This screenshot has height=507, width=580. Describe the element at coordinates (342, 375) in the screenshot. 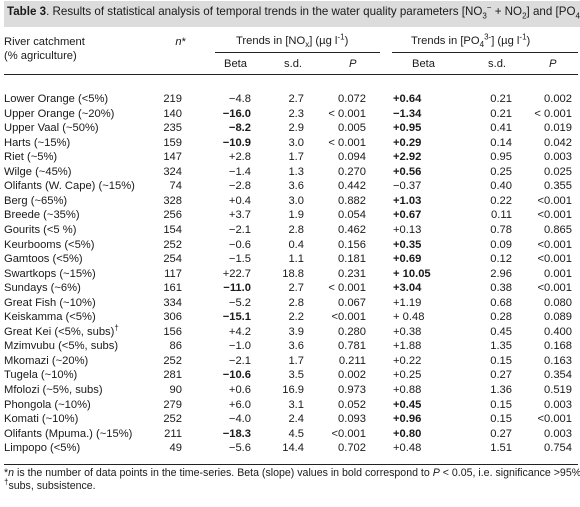

I see `row-p-no: 0.002` at that location.